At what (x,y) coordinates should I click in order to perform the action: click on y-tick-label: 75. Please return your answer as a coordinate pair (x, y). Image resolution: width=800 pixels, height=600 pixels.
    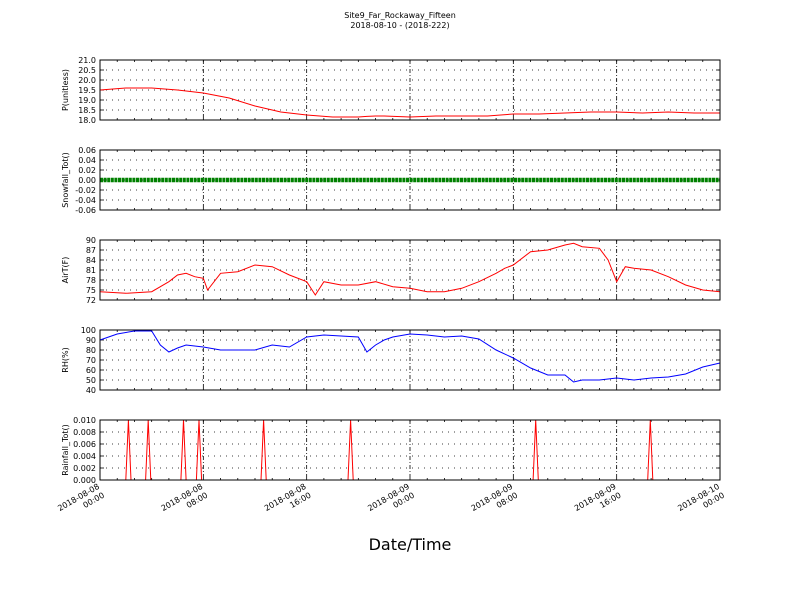
    Looking at the image, I should click on (91, 290).